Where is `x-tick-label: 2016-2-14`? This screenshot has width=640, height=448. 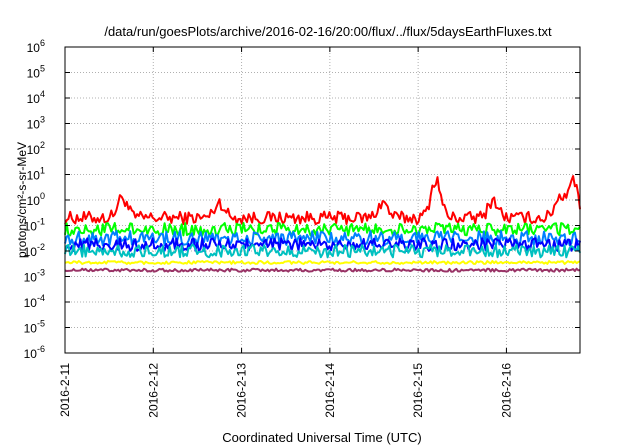
x-tick-label: 2016-2-14 is located at coordinates (330, 390).